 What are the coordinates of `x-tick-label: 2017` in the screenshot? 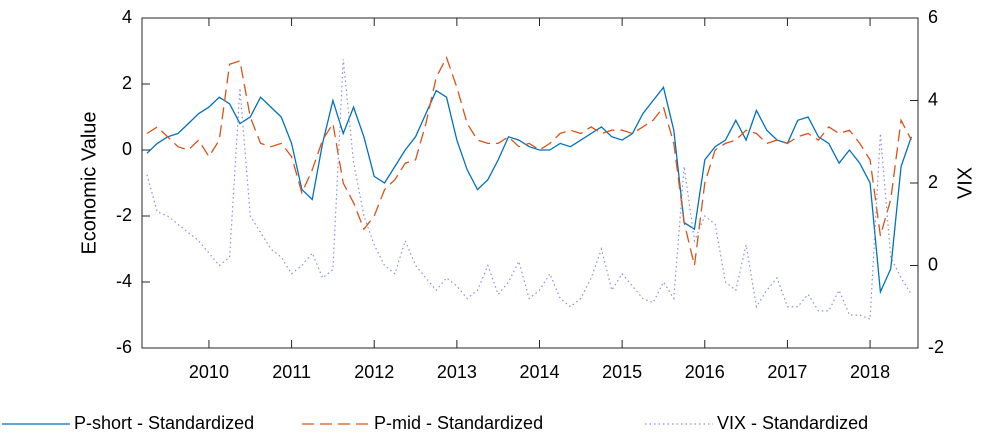 It's located at (787, 372).